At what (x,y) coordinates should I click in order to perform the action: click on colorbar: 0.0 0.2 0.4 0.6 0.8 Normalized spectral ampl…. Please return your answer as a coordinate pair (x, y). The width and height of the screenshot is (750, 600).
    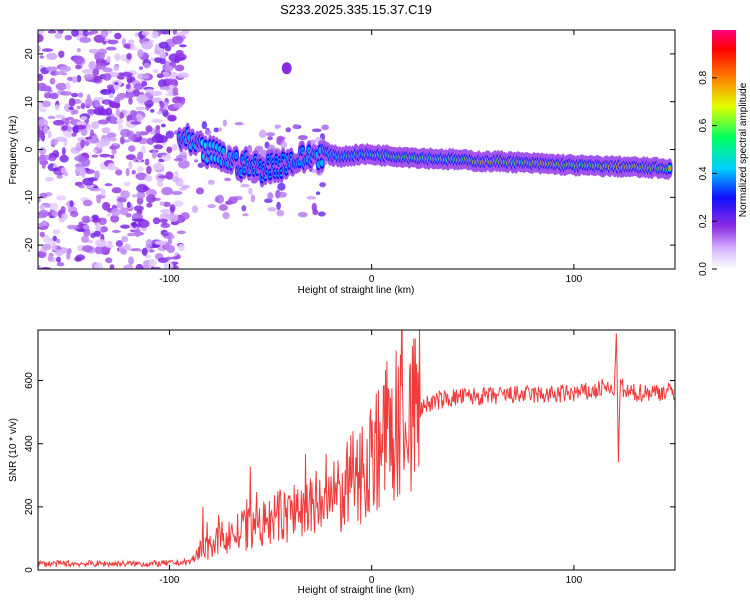
    Looking at the image, I should click on (723, 153).